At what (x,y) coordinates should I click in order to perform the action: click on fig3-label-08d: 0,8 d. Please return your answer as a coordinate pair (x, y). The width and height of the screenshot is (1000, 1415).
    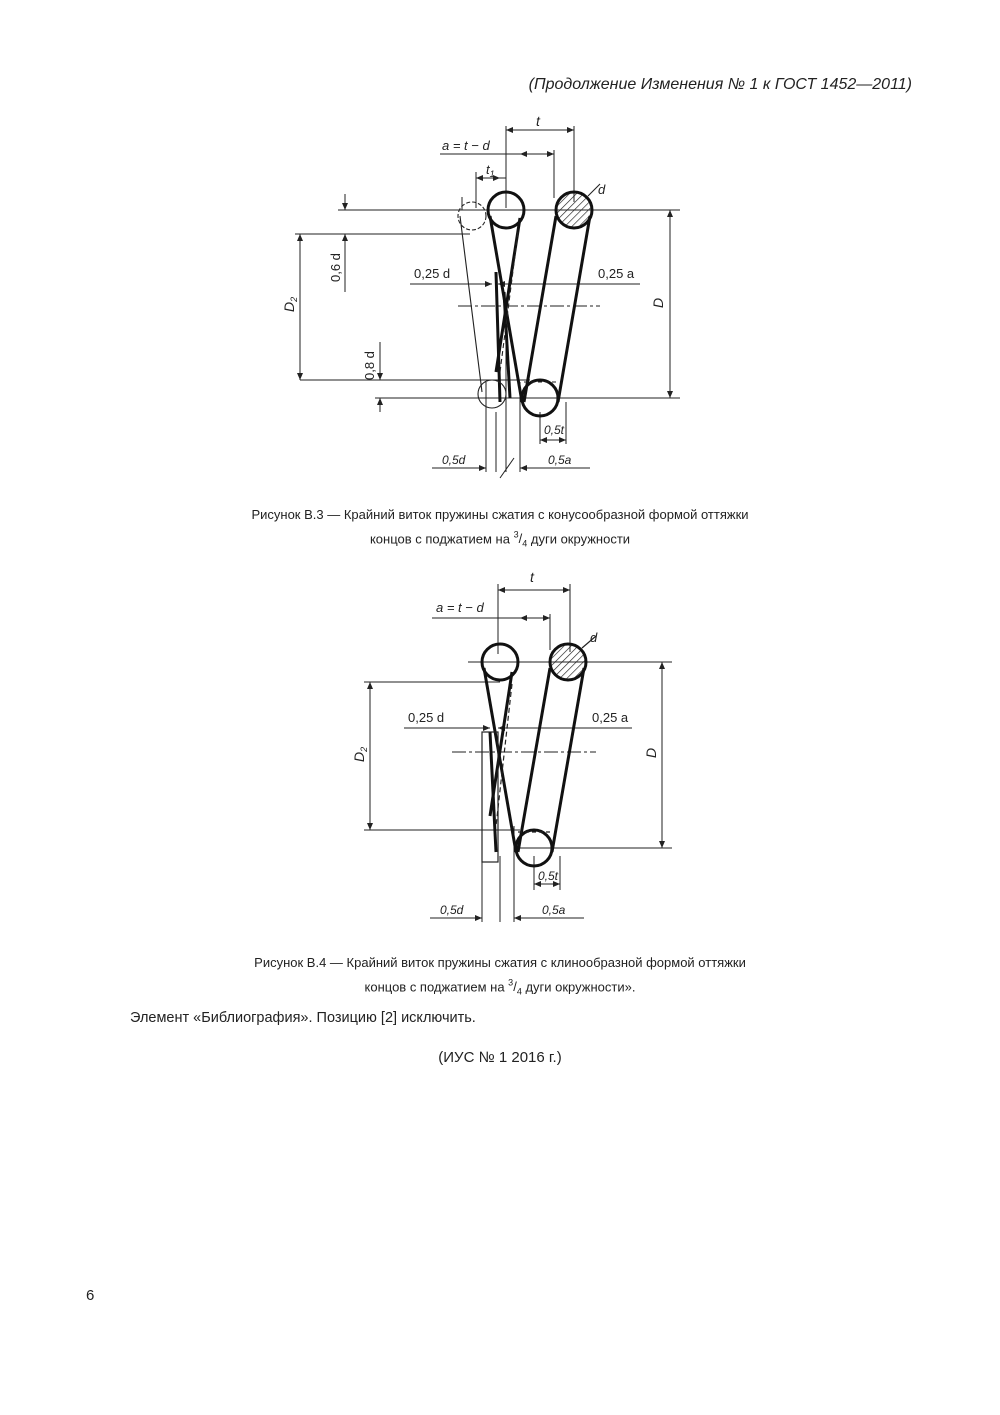
    Looking at the image, I should click on (369, 365).